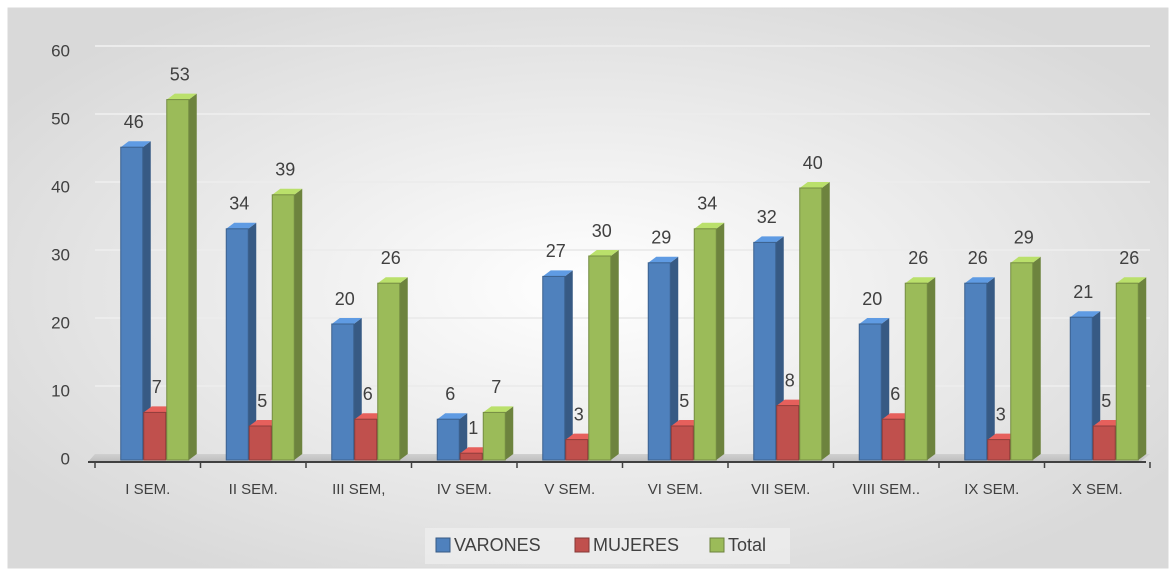 The width and height of the screenshot is (1176, 576). Describe the element at coordinates (358, 489) in the screenshot. I see `x-tick-label: III SEM,` at that location.